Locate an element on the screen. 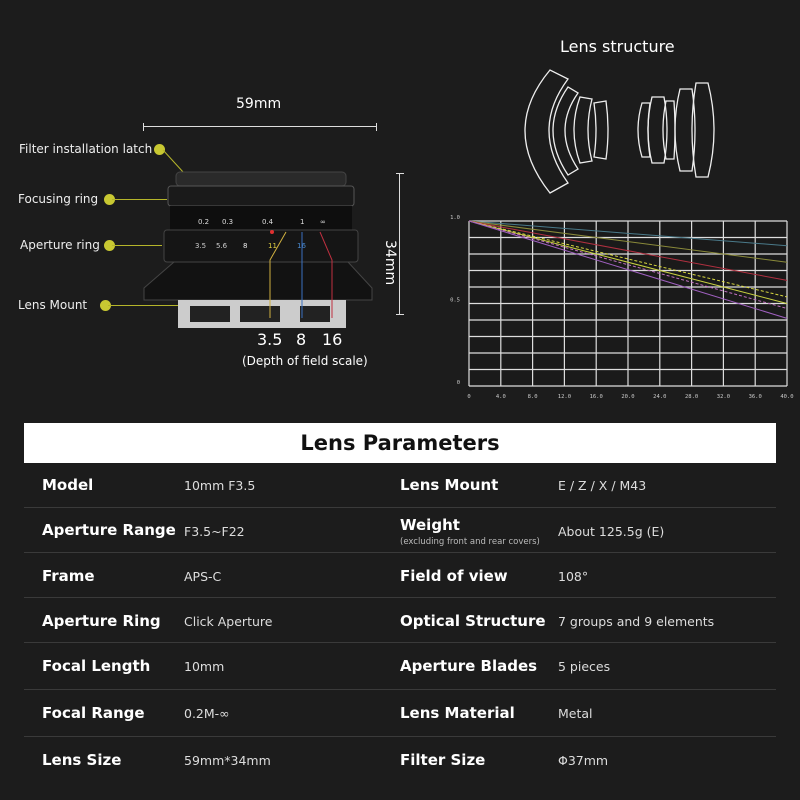  x-tick-label: 32.0 is located at coordinates (723, 397).